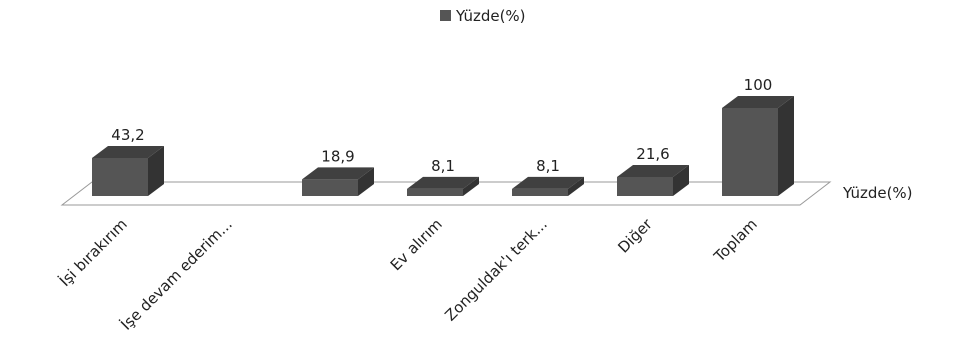  What do you see at coordinates (877, 193) in the screenshot?
I see `series-axis-label: Yüzde(%)` at bounding box center [877, 193].